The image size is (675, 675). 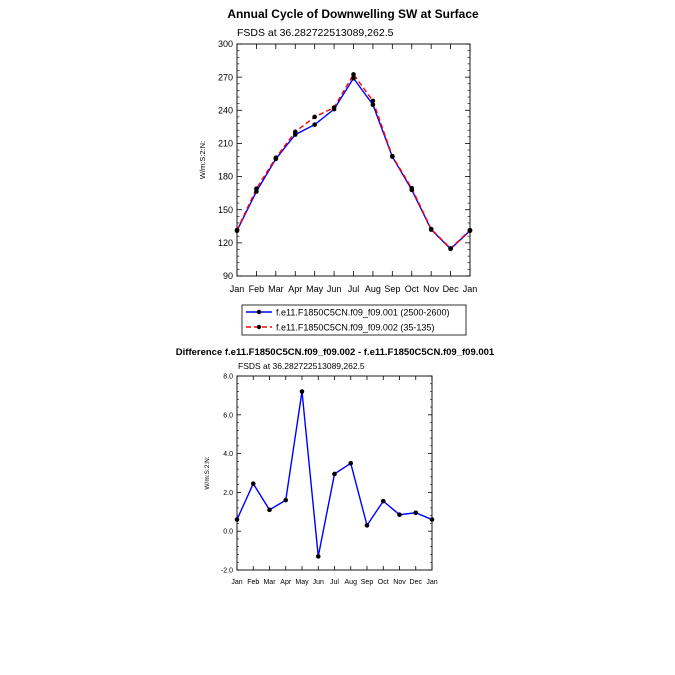 What do you see at coordinates (362, 313) in the screenshot?
I see `legend-label-series-1: f.e11.F1850C5CN.f09_f09.001 (2500-2600)` at bounding box center [362, 313].